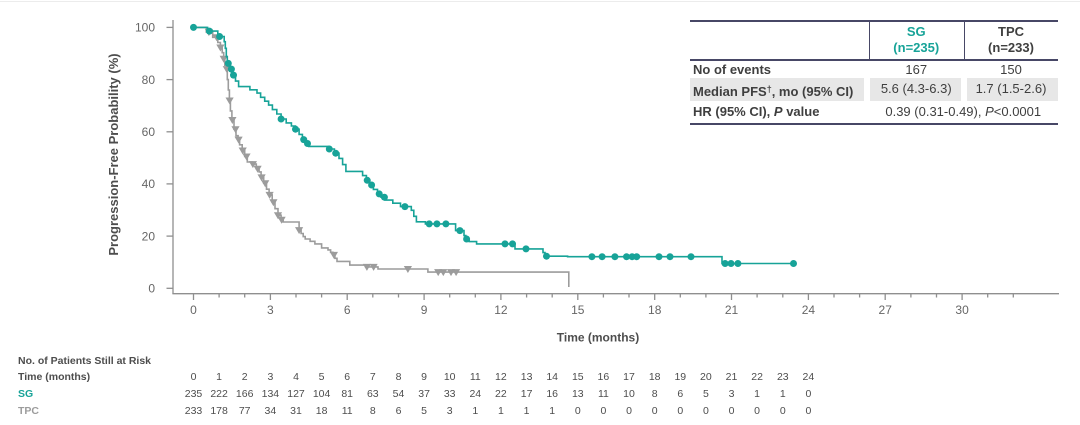 This screenshot has width=1080, height=425. I want to click on svg-text: 40, so click(149, 184).